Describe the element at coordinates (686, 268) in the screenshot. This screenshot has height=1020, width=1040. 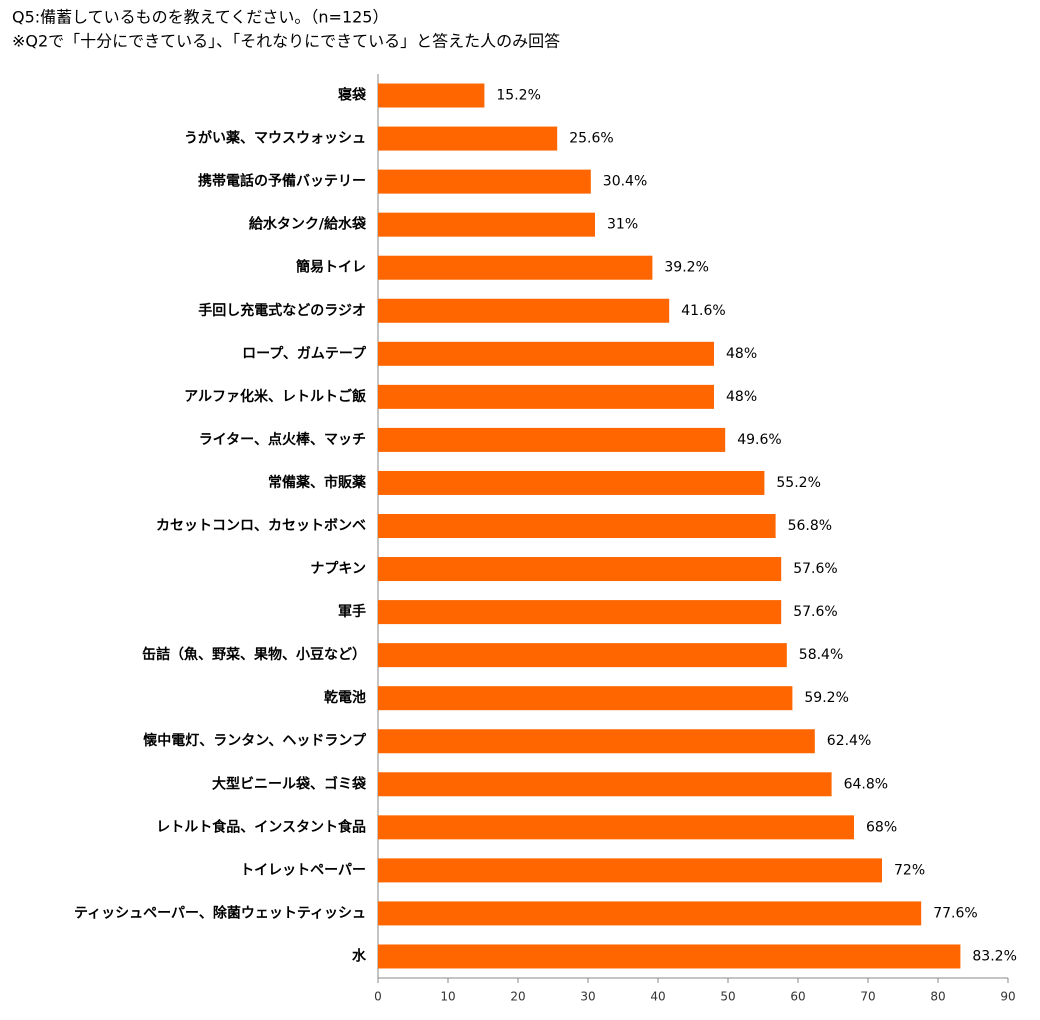
I see `value-label: 39.2%` at that location.